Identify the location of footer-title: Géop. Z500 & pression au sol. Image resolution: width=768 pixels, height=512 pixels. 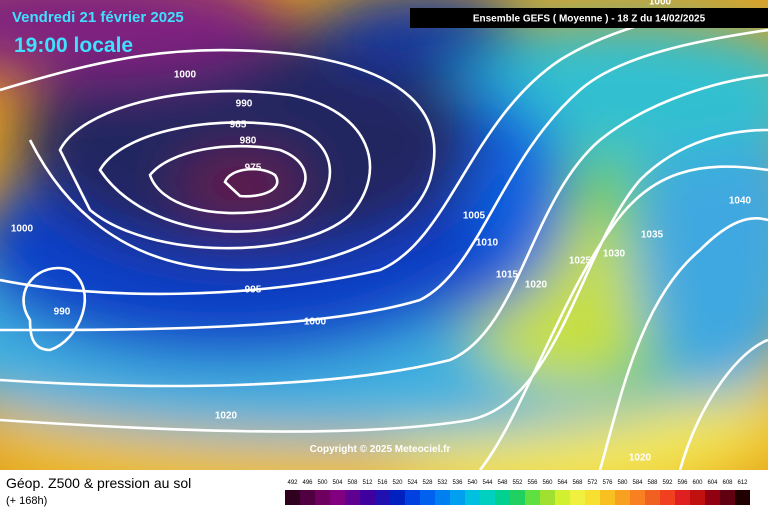
(98, 483).